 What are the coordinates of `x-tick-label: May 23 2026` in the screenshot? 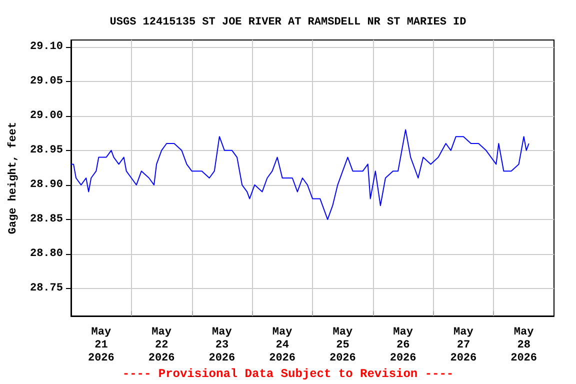 It's located at (222, 345).